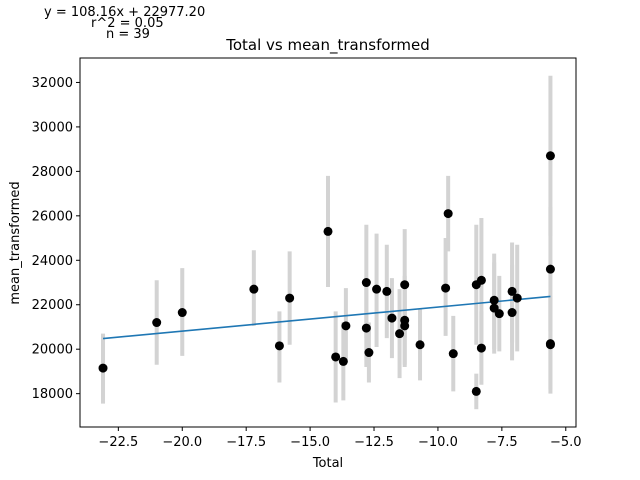  I want to click on x-tick-label: −12.5, so click(374, 442).